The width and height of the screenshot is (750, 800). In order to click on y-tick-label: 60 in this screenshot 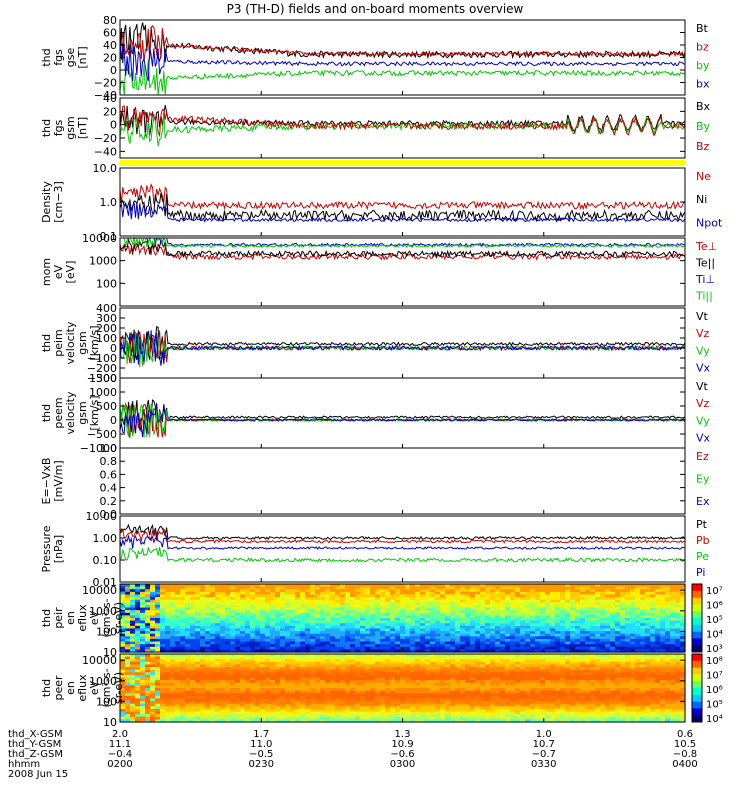, I will do `click(110, 33)`.